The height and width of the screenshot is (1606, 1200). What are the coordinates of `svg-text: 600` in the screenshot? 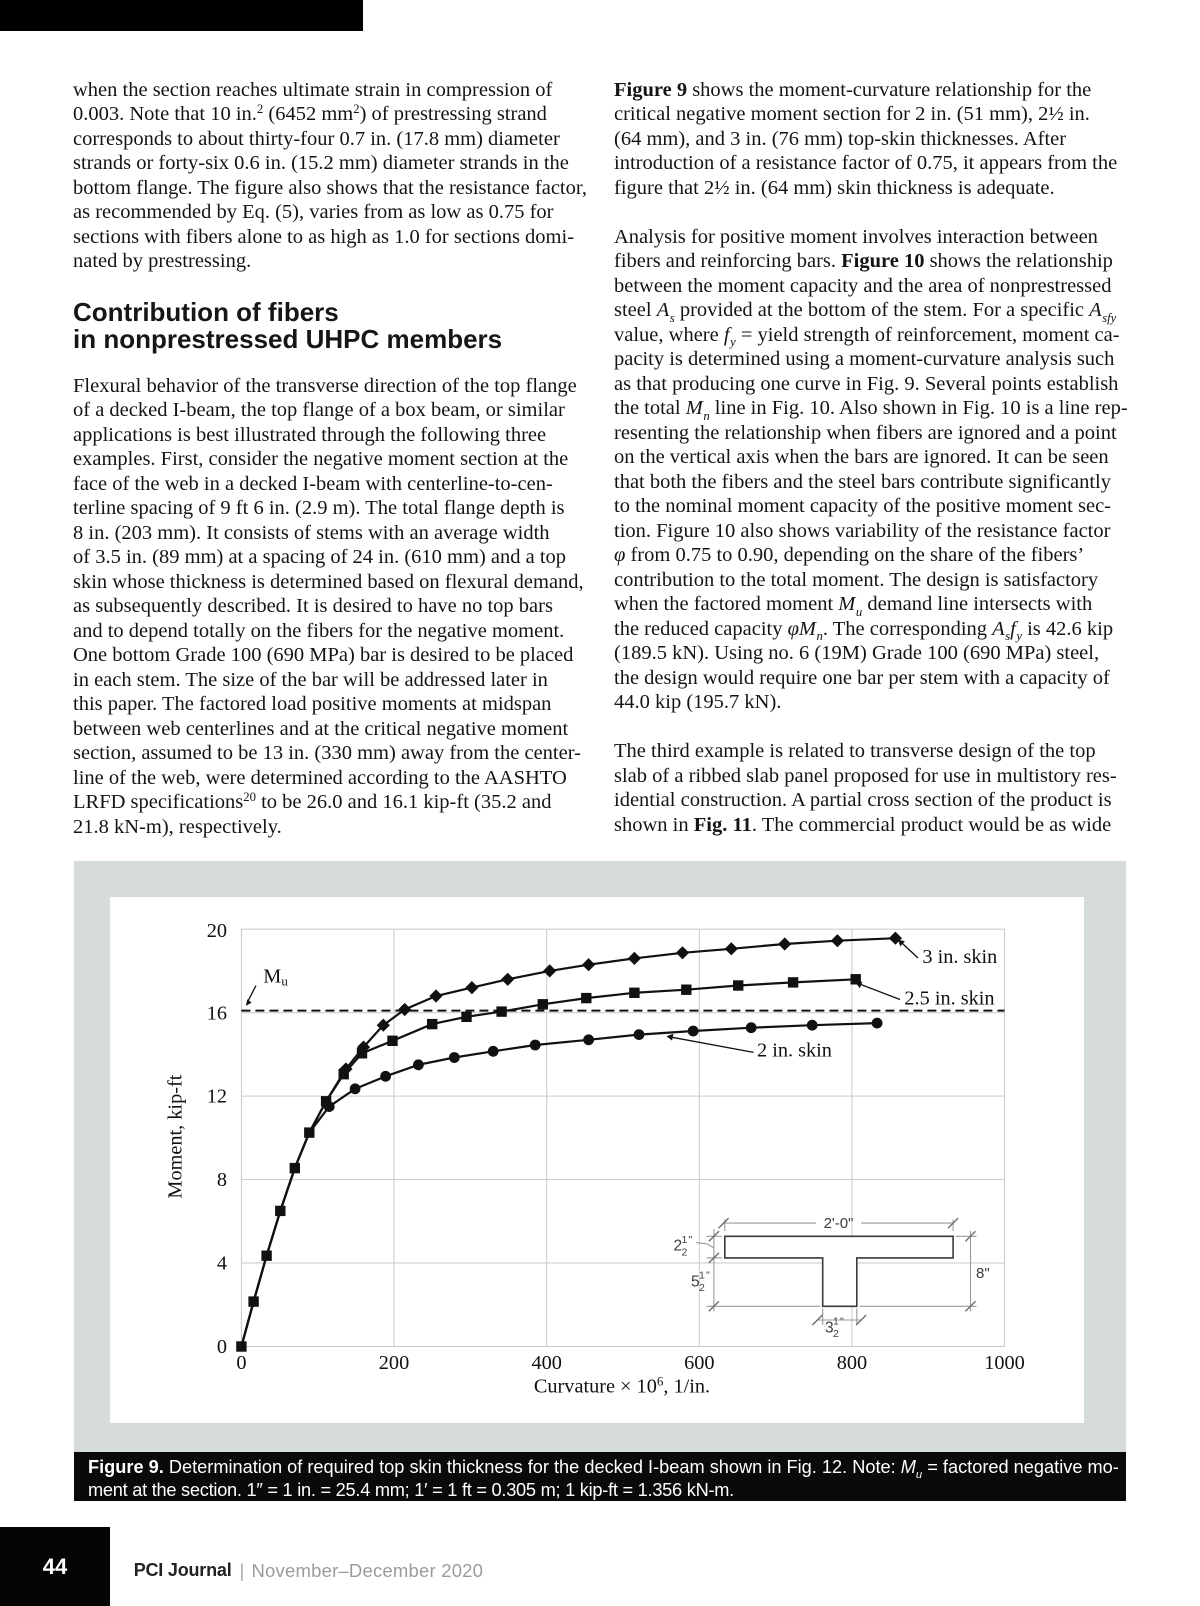 It's located at (699, 1363).